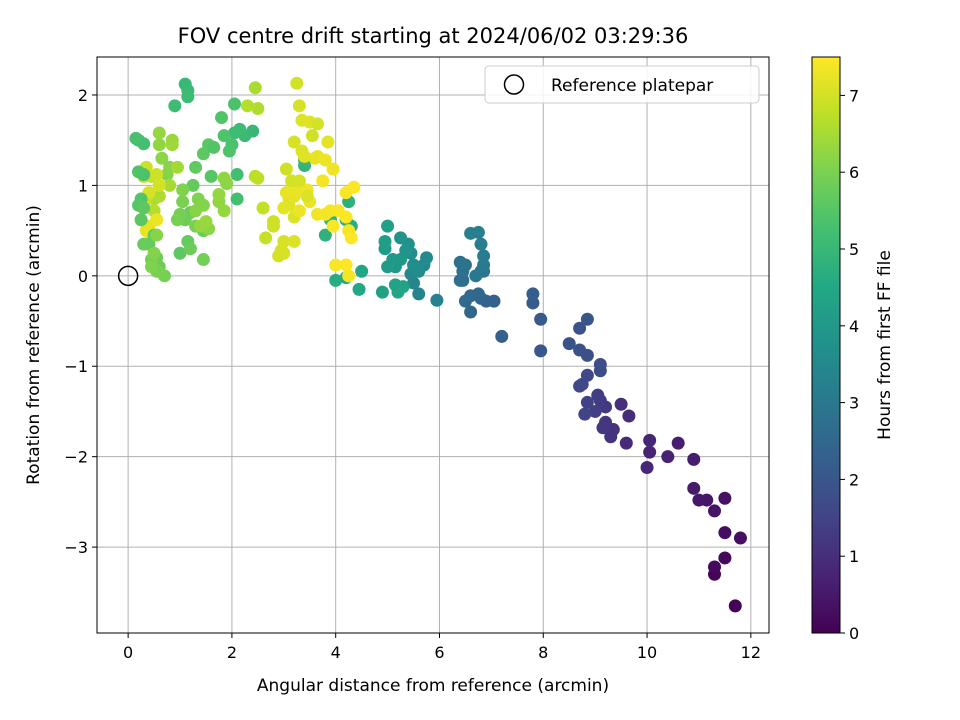  What do you see at coordinates (128, 652) in the screenshot?
I see `x-tick-label: 0` at bounding box center [128, 652].